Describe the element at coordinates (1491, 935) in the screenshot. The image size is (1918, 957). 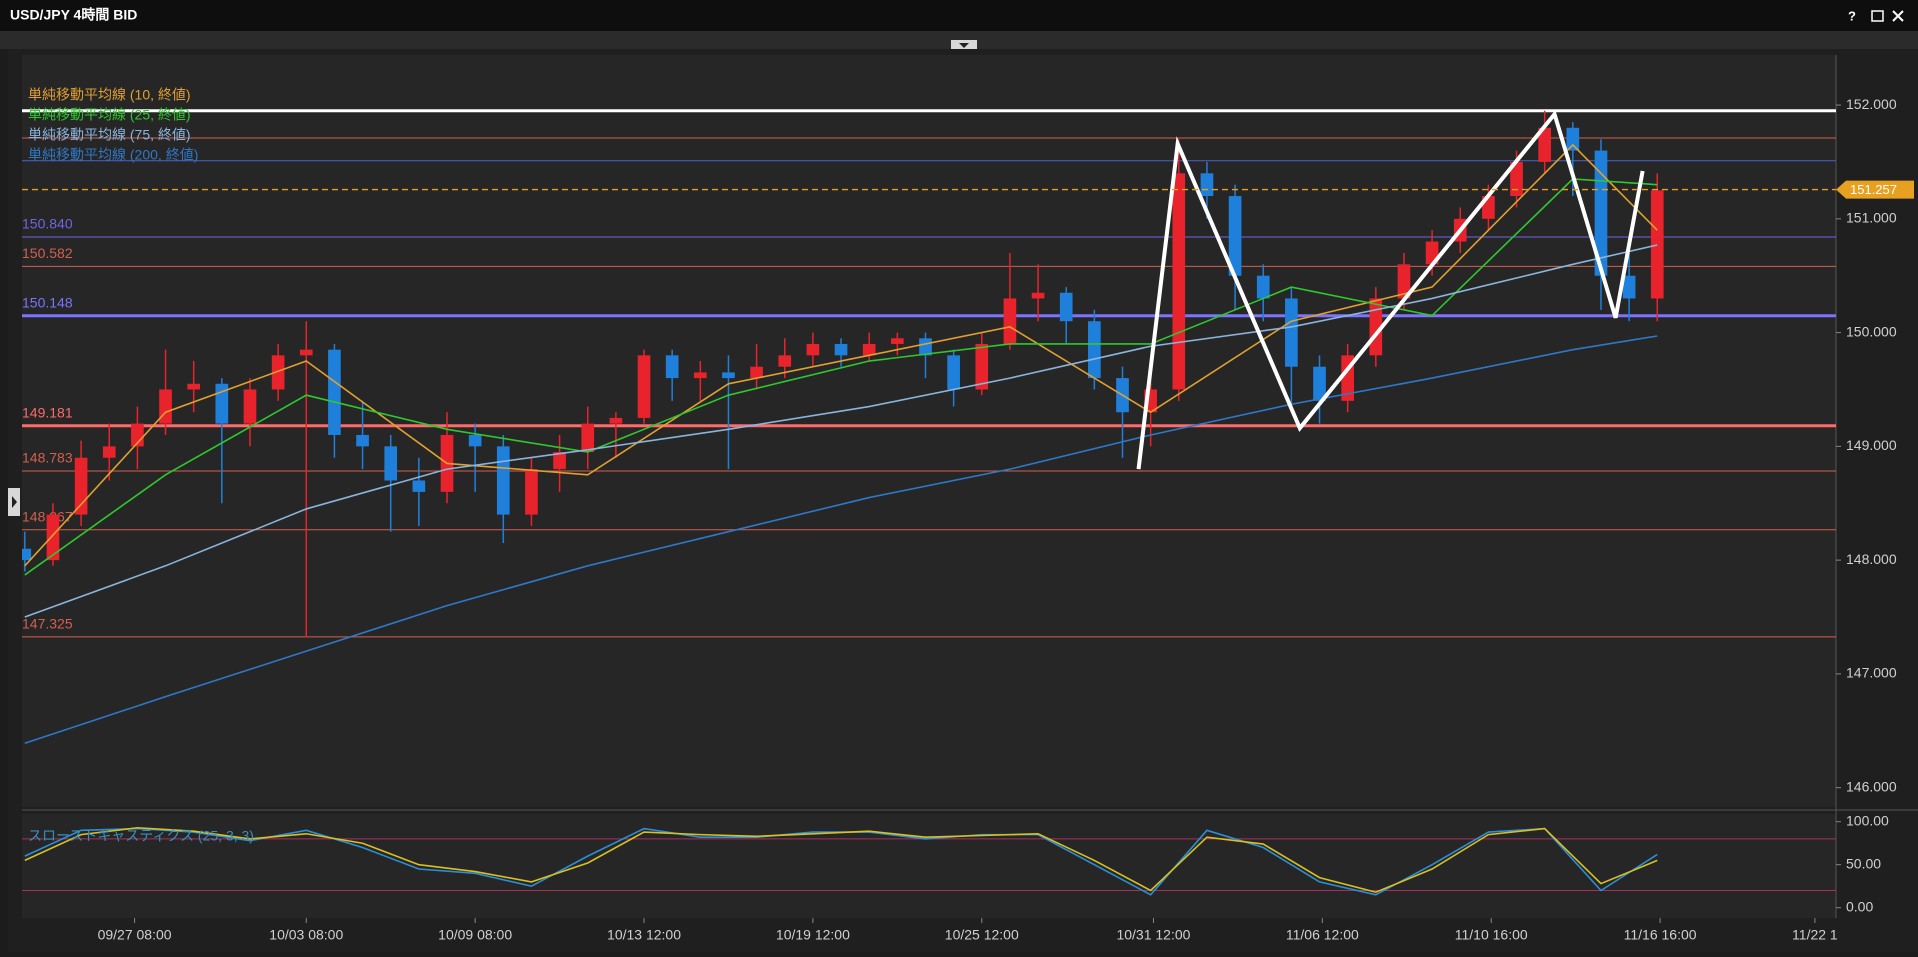
I see `x-tick-label: 11/10 16:00` at that location.